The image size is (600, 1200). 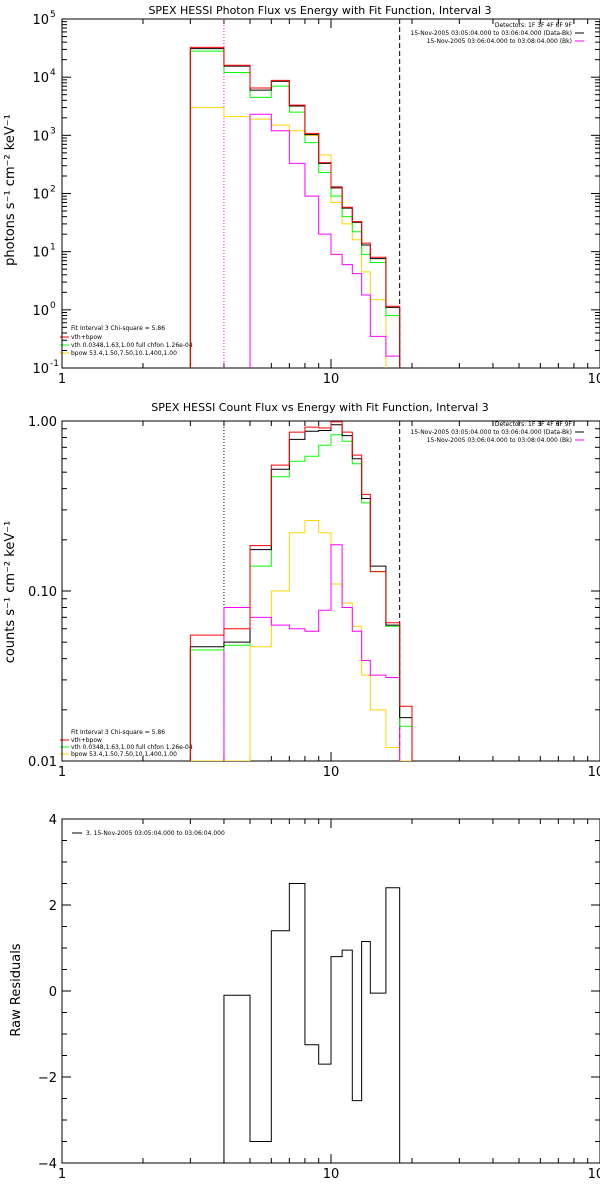 I want to click on y-tick-exponent: 4, so click(x=53, y=73).